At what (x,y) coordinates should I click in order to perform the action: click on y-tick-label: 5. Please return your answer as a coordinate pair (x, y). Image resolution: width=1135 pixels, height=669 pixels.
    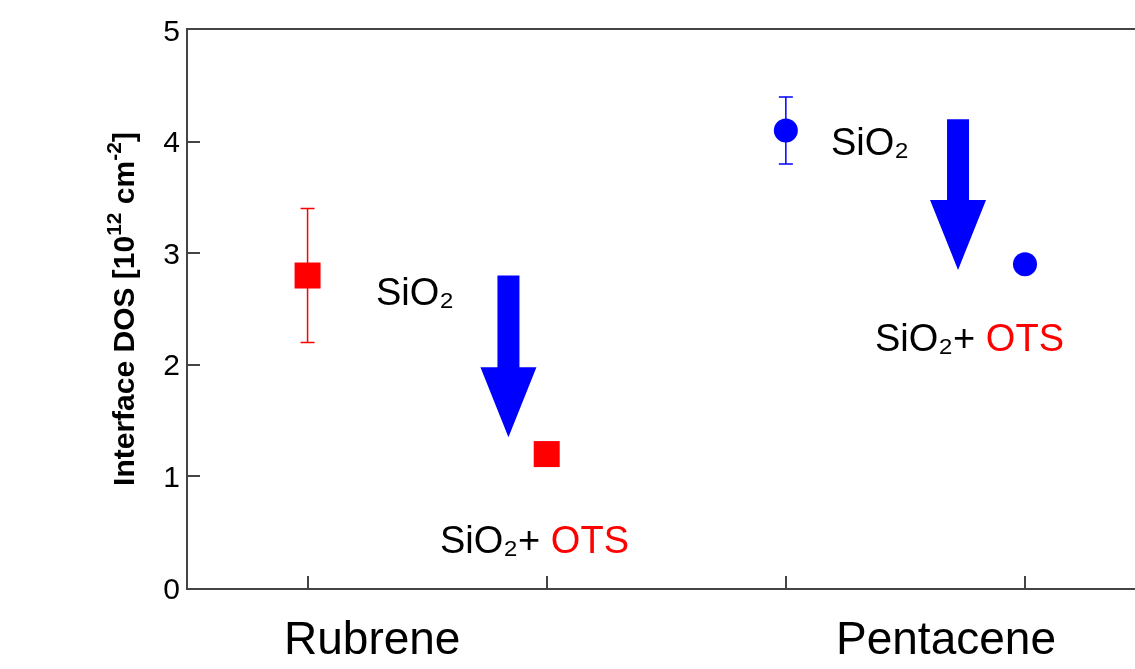
    Looking at the image, I should click on (171, 30).